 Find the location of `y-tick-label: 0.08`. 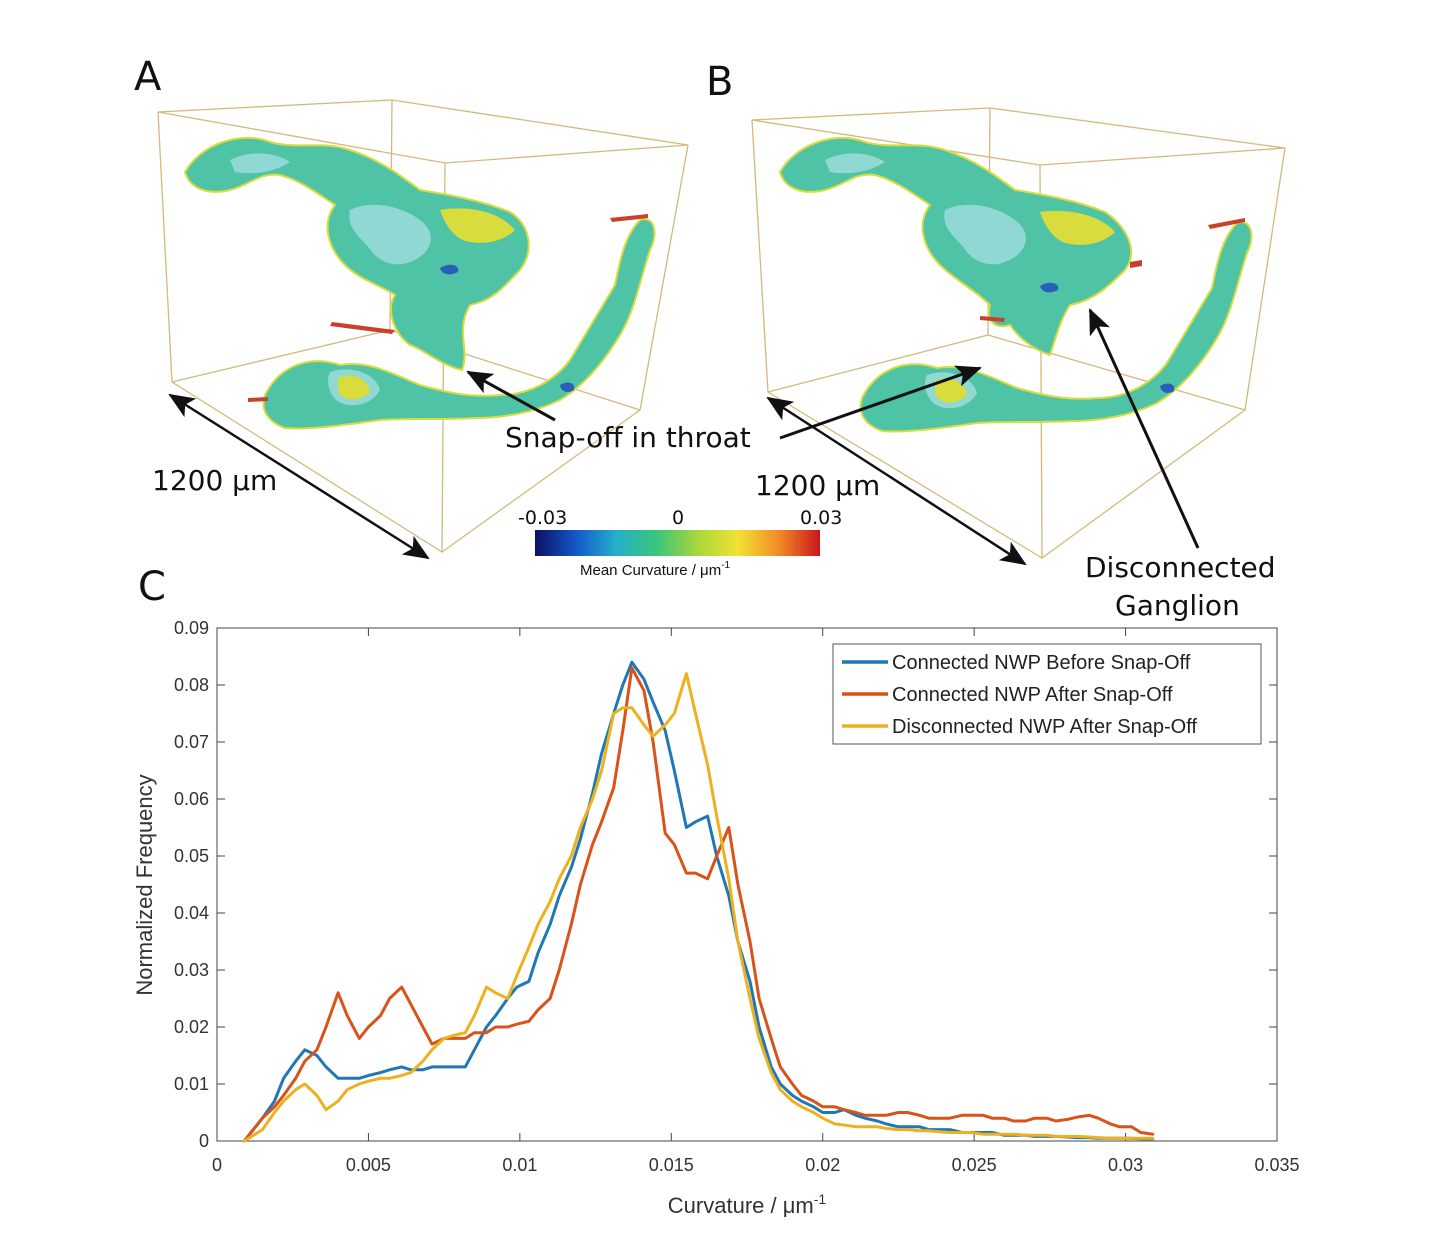

y-tick-label: 0.08 is located at coordinates (191, 685).